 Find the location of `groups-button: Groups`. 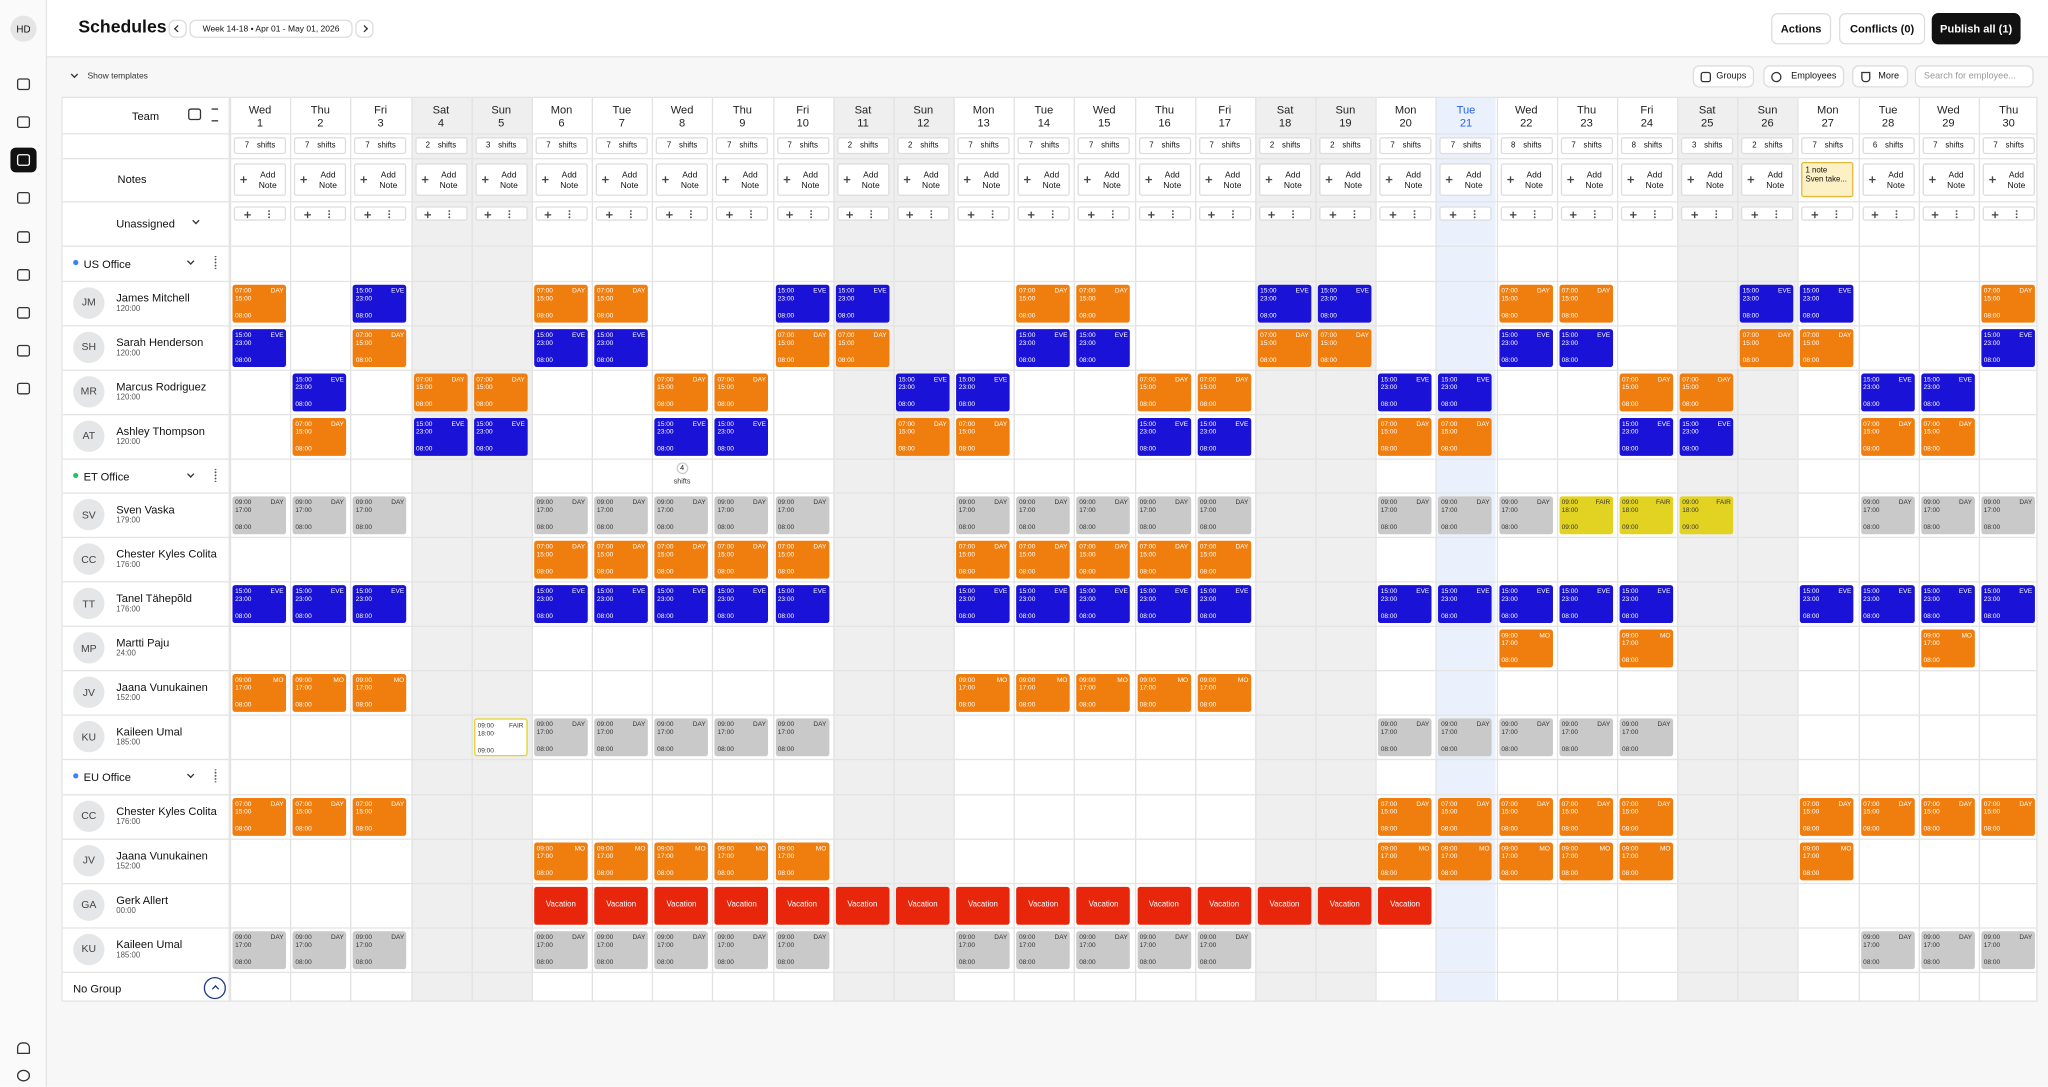

groups-button: Groups is located at coordinates (1723, 76).